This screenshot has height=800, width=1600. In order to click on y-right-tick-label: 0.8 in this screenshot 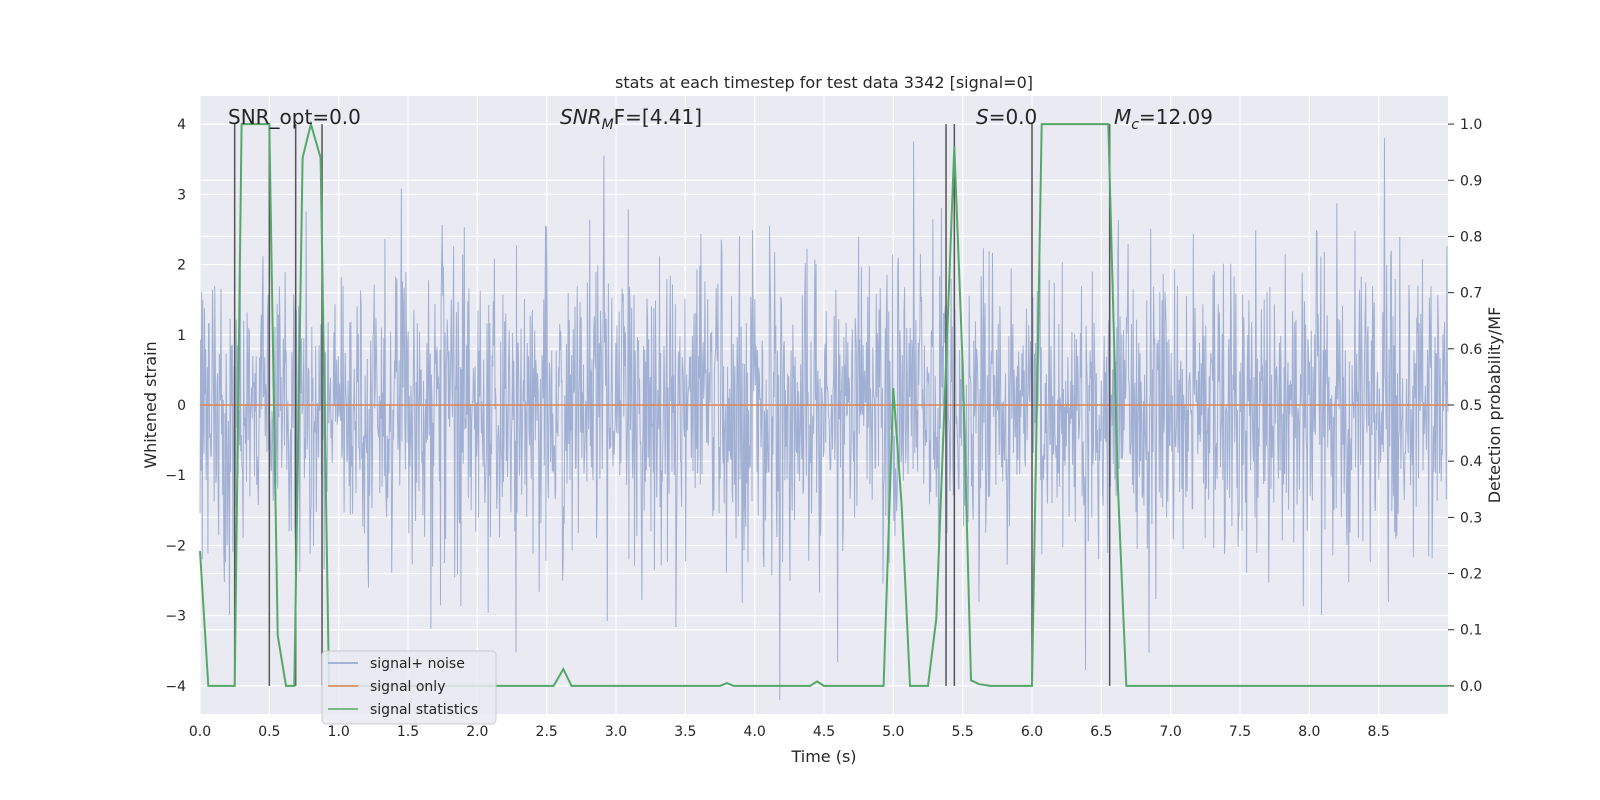, I will do `click(1471, 237)`.